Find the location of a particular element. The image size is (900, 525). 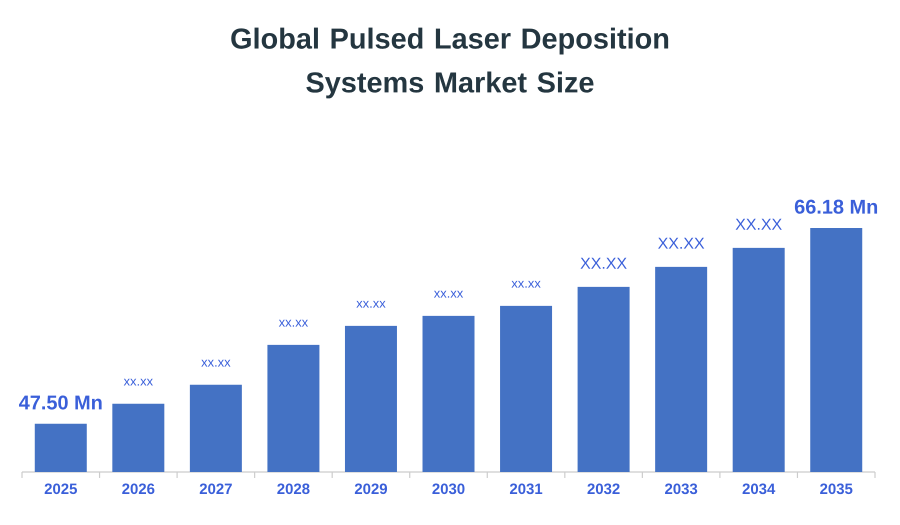

x-tick-label: 2026 is located at coordinates (138, 489).